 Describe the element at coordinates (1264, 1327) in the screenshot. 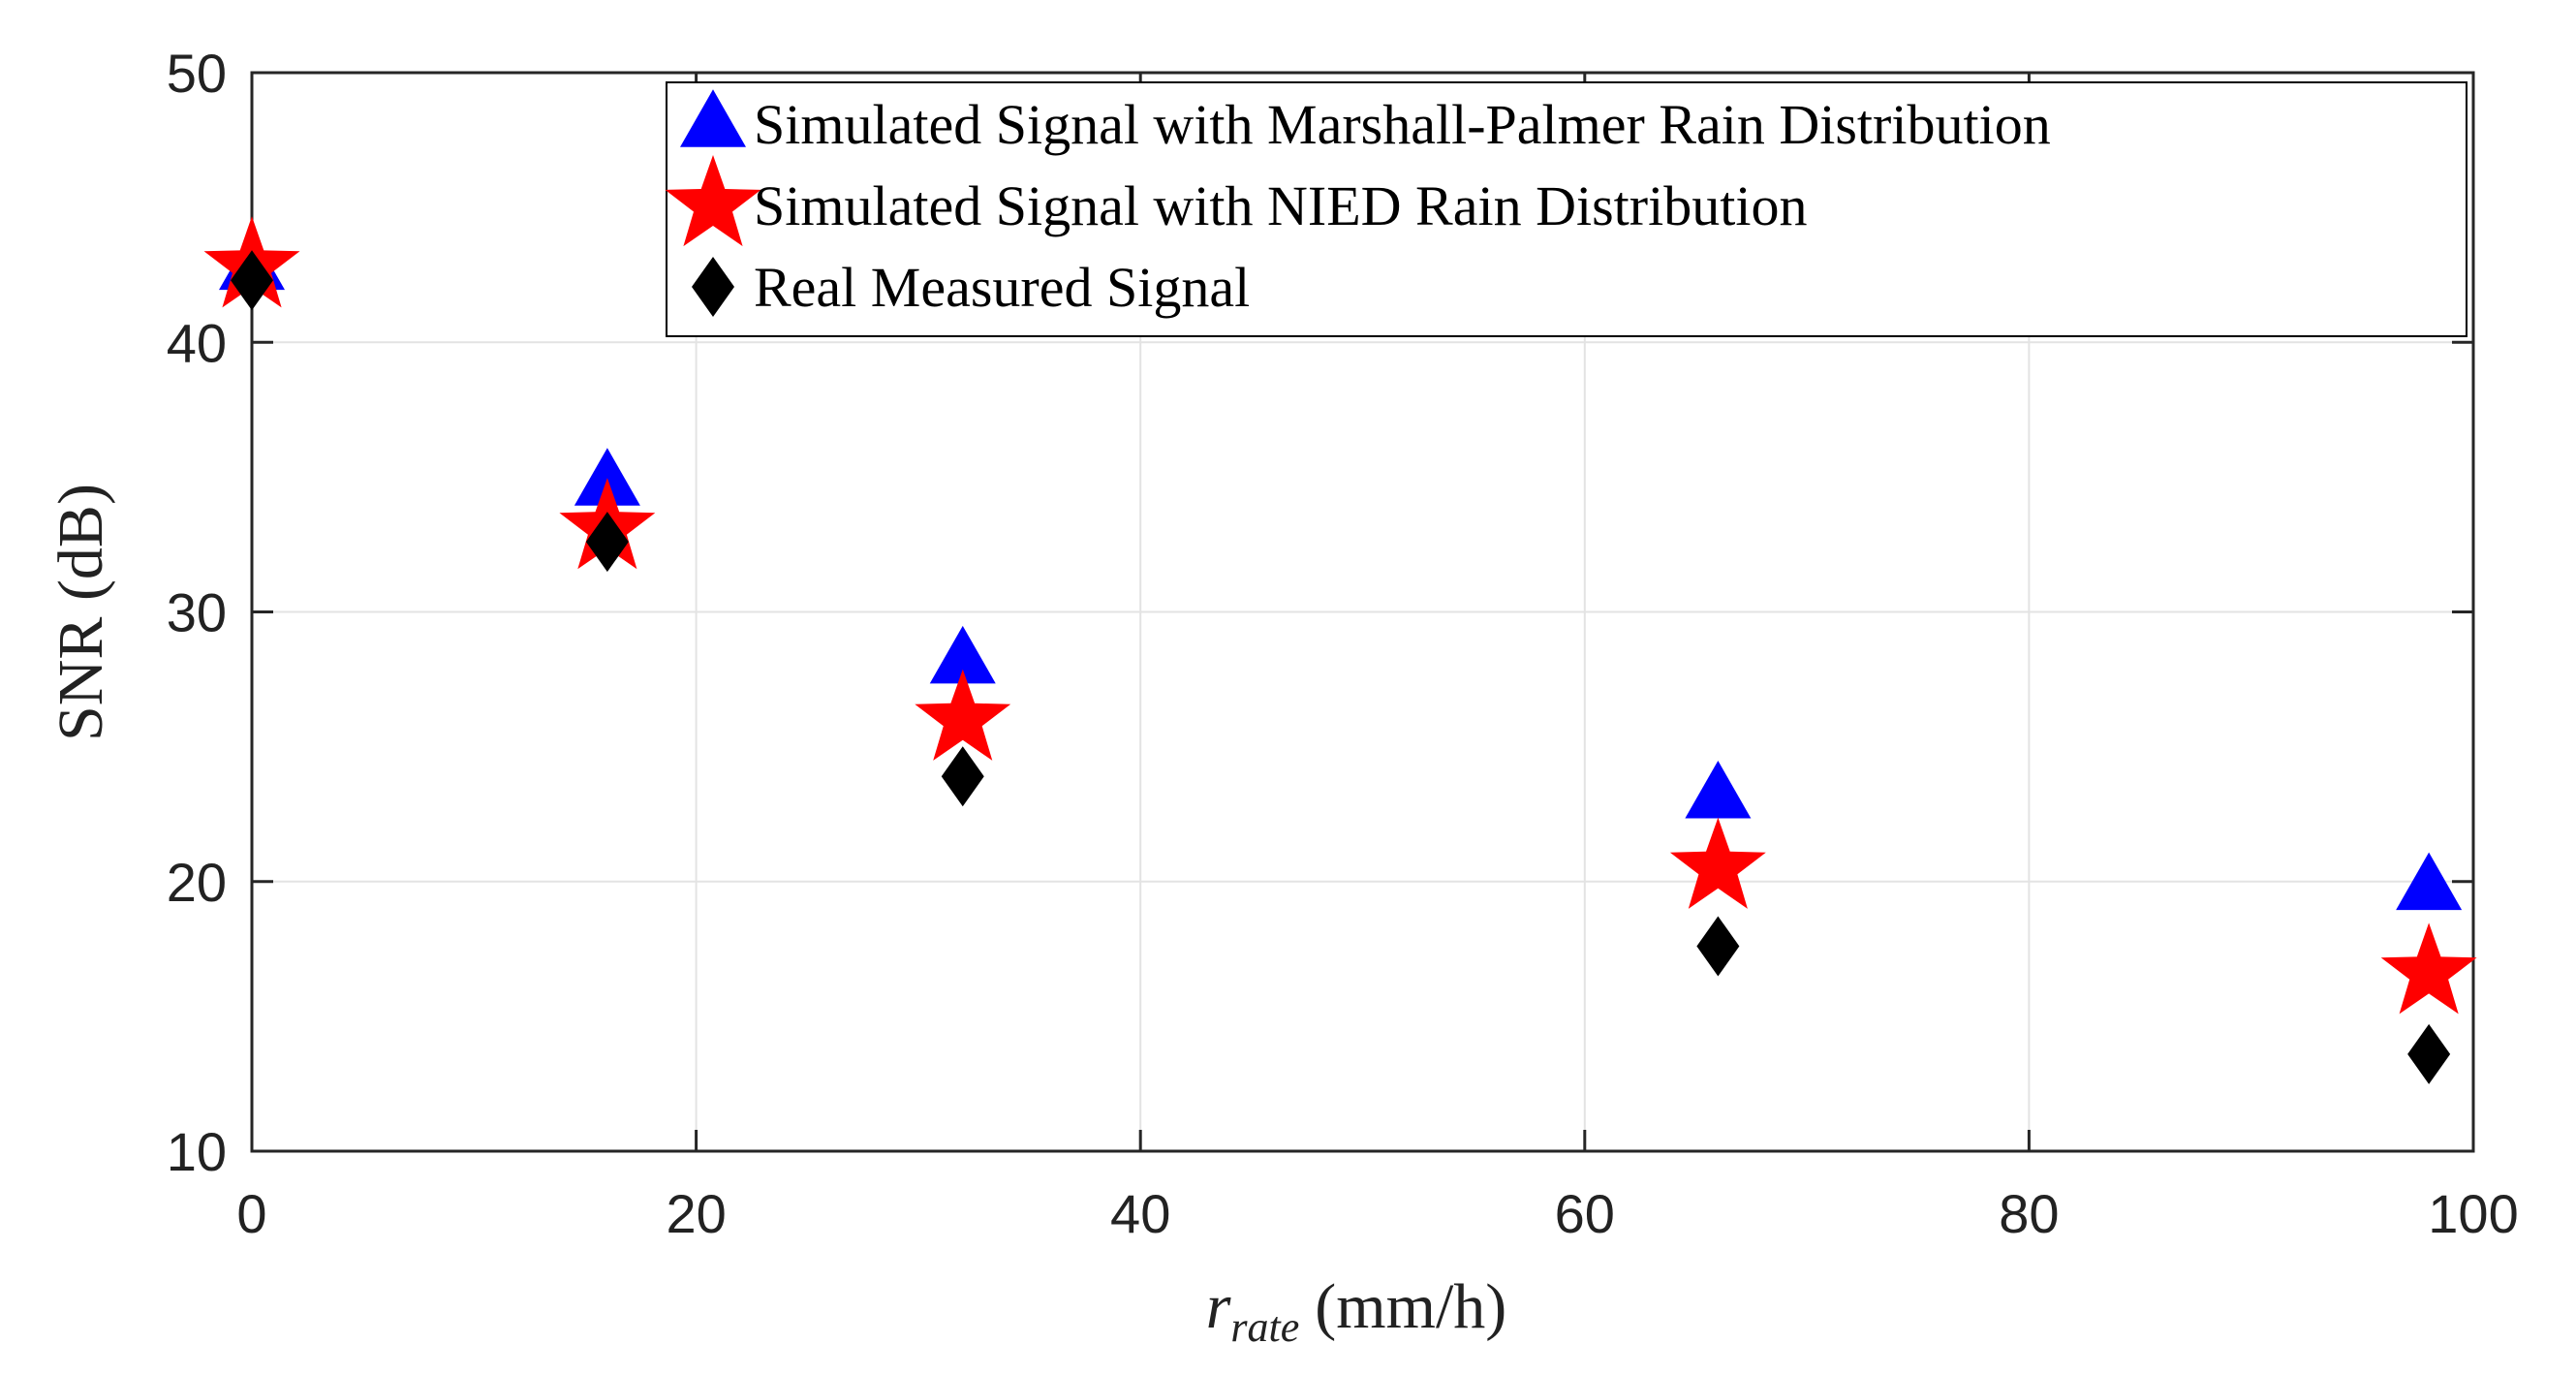

I see `x-axis-label-subscript: rate` at that location.